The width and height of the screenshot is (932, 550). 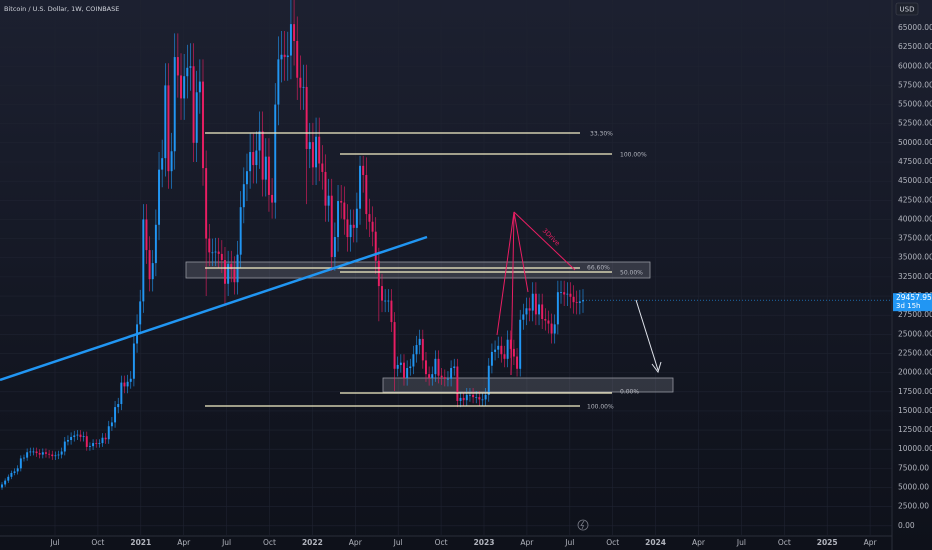 I want to click on y-tick-label: 37500.00, so click(x=915, y=238).